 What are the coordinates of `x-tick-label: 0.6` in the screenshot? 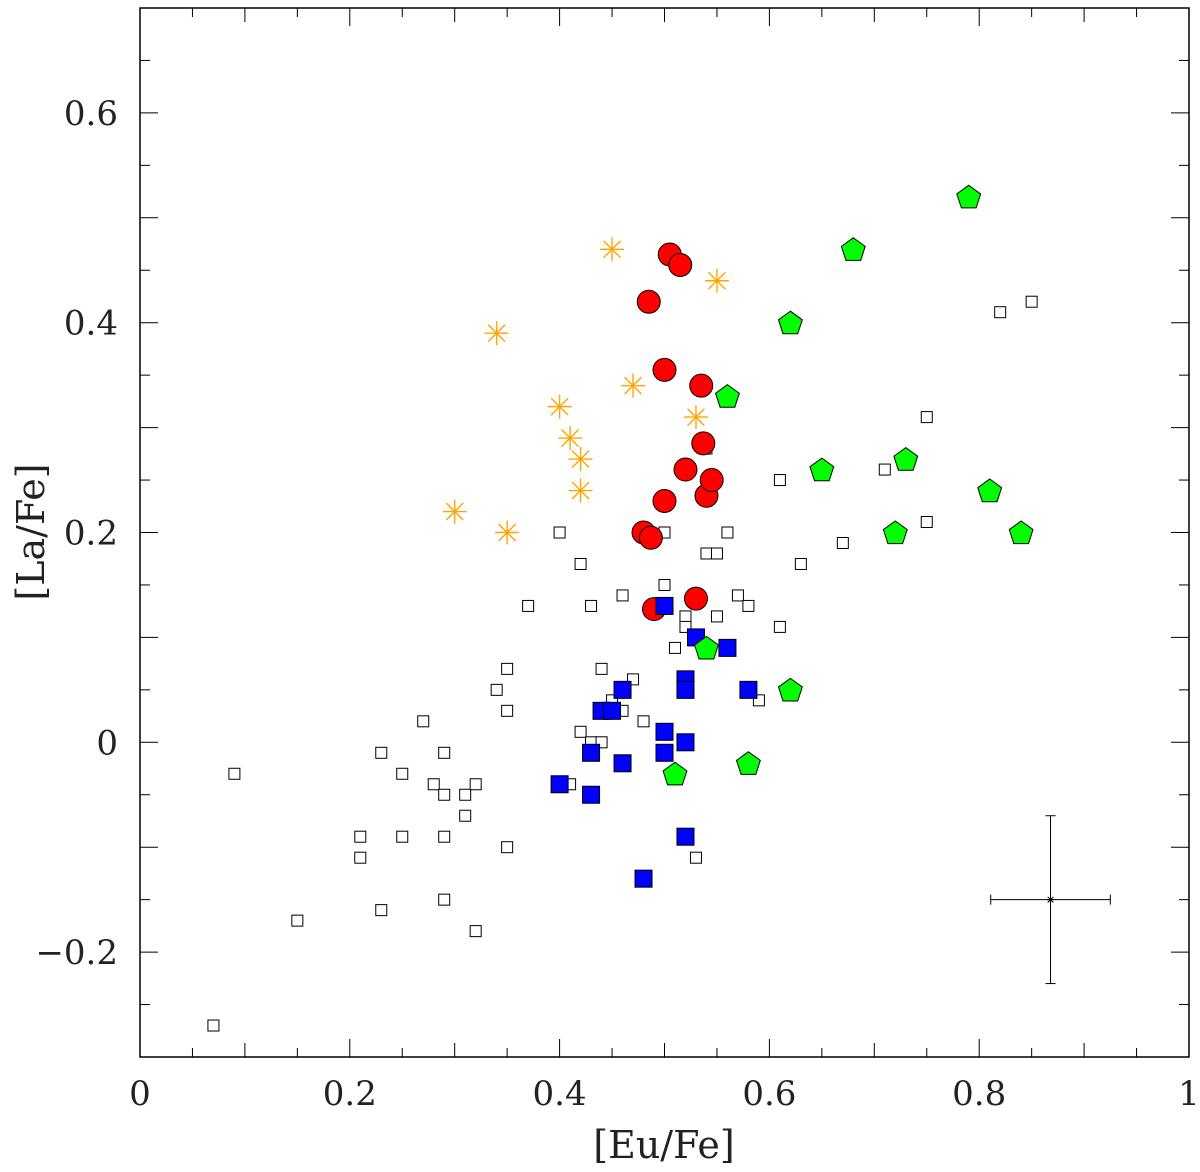 It's located at (769, 1094).